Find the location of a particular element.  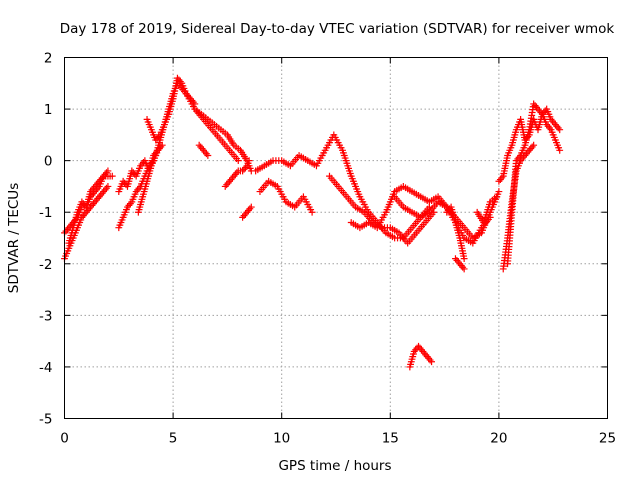

series-track-t is located at coordinates (460, 264).